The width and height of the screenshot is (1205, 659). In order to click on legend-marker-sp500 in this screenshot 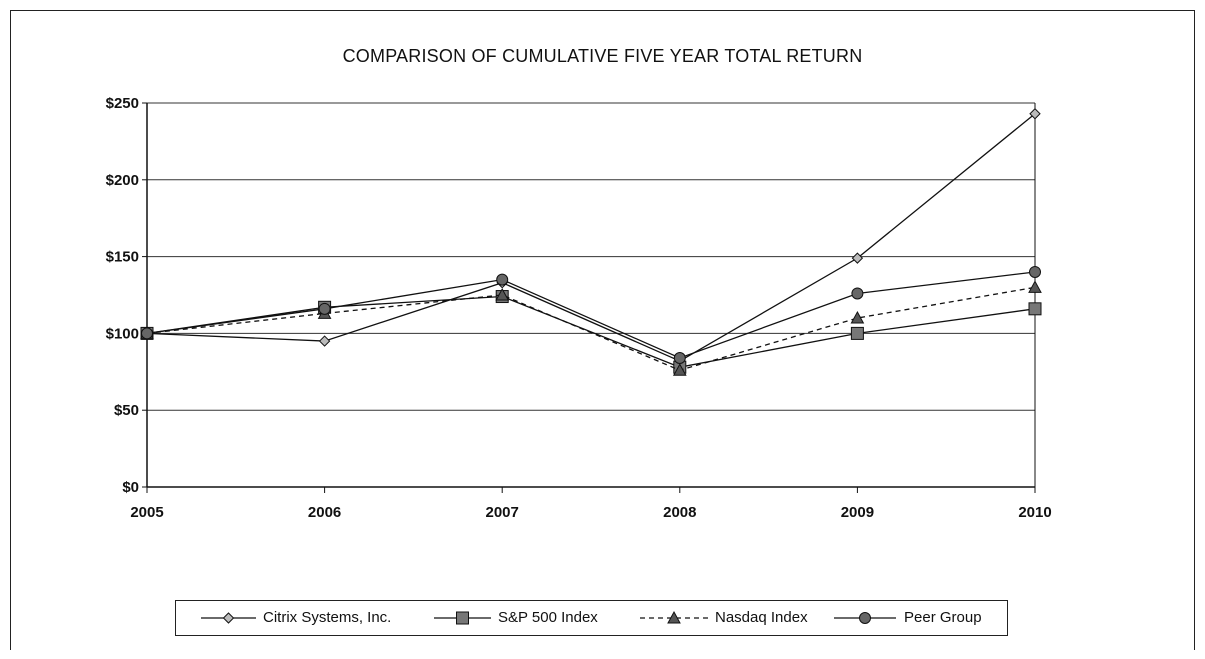, I will do `click(462, 618)`.